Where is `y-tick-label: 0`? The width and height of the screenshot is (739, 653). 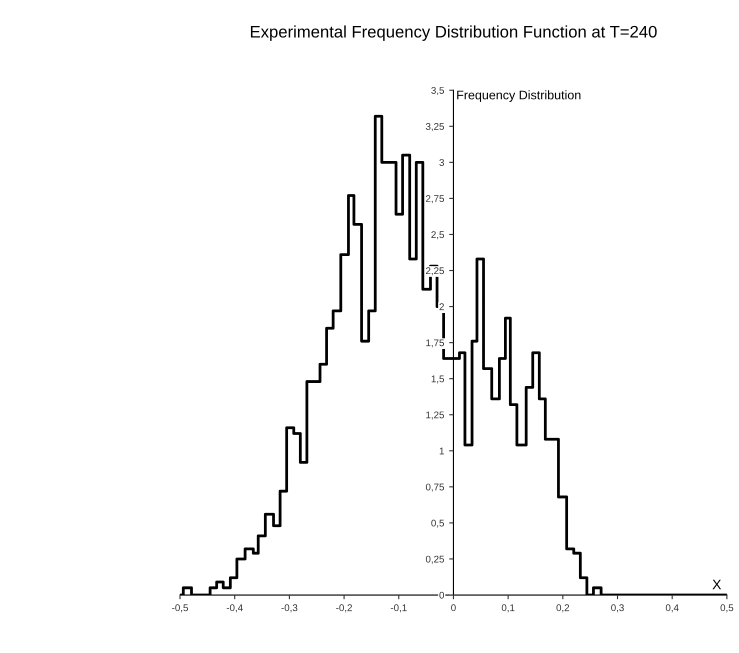 y-tick-label: 0 is located at coordinates (441, 595).